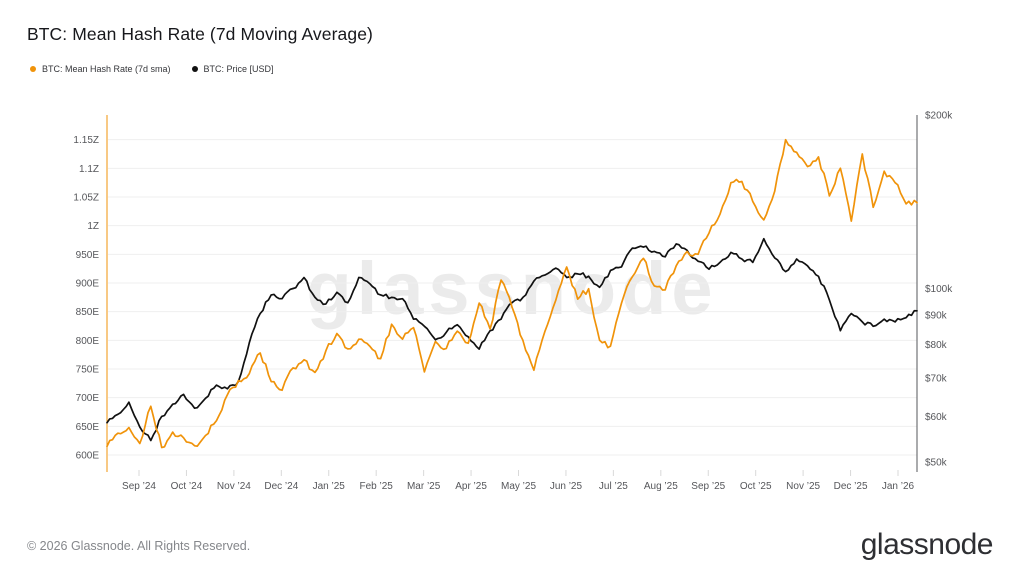 The image size is (1024, 576). Describe the element at coordinates (936, 315) in the screenshot. I see `right-axis-tick-label: $90k` at that location.